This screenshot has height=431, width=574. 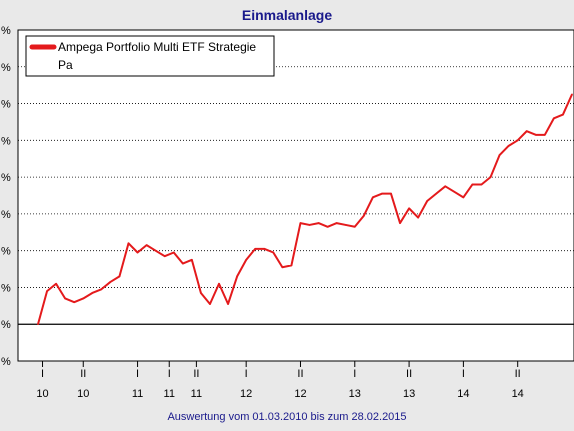 I want to click on x-axis-ticks: I 10 II 10 I 11 I 11 II 11 I 12 II 12 I 13 II 13 I 14 II 14, so click(x=280, y=380).